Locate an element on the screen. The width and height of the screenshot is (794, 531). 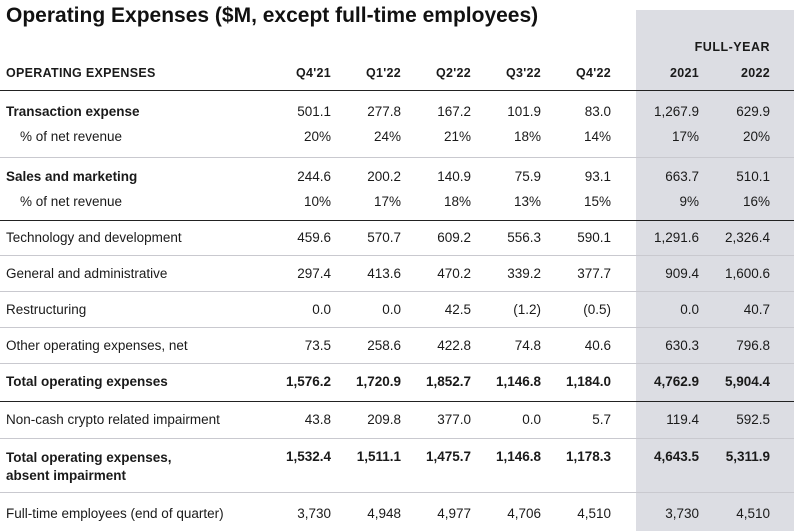
col-header-q3-22: Q3'22 is located at coordinates (523, 73).